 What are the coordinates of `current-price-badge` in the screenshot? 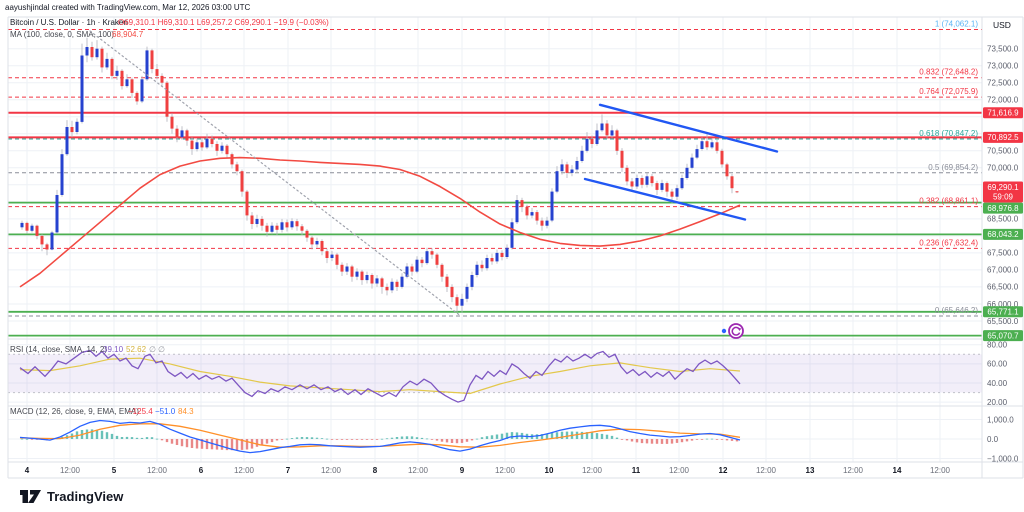 It's located at (1003, 192).